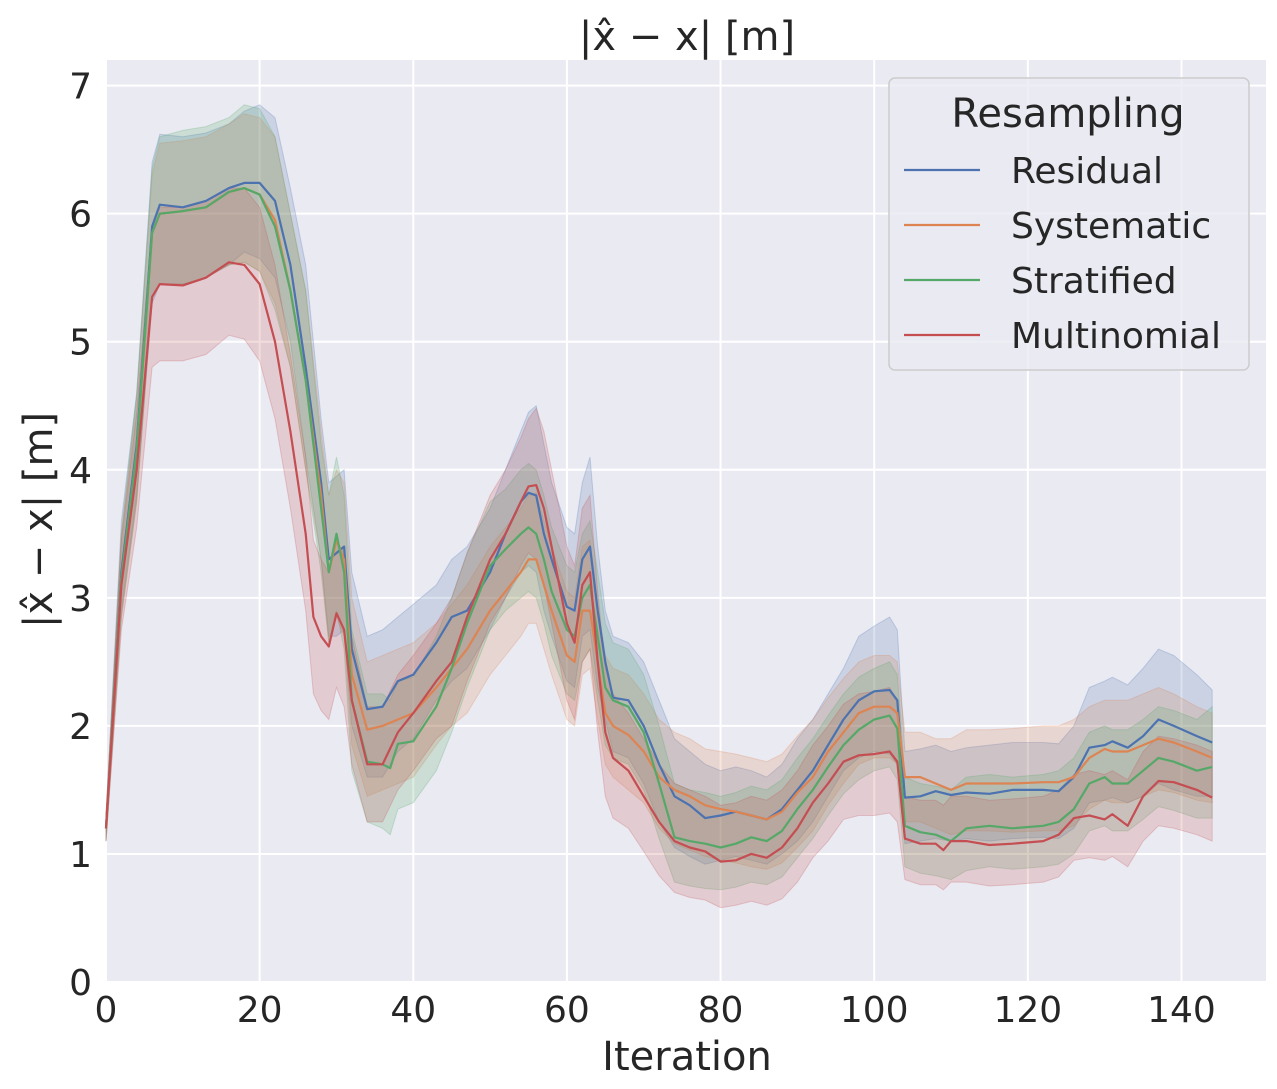  What do you see at coordinates (1094, 281) in the screenshot?
I see `legend-label-stratified: Stratified` at bounding box center [1094, 281].